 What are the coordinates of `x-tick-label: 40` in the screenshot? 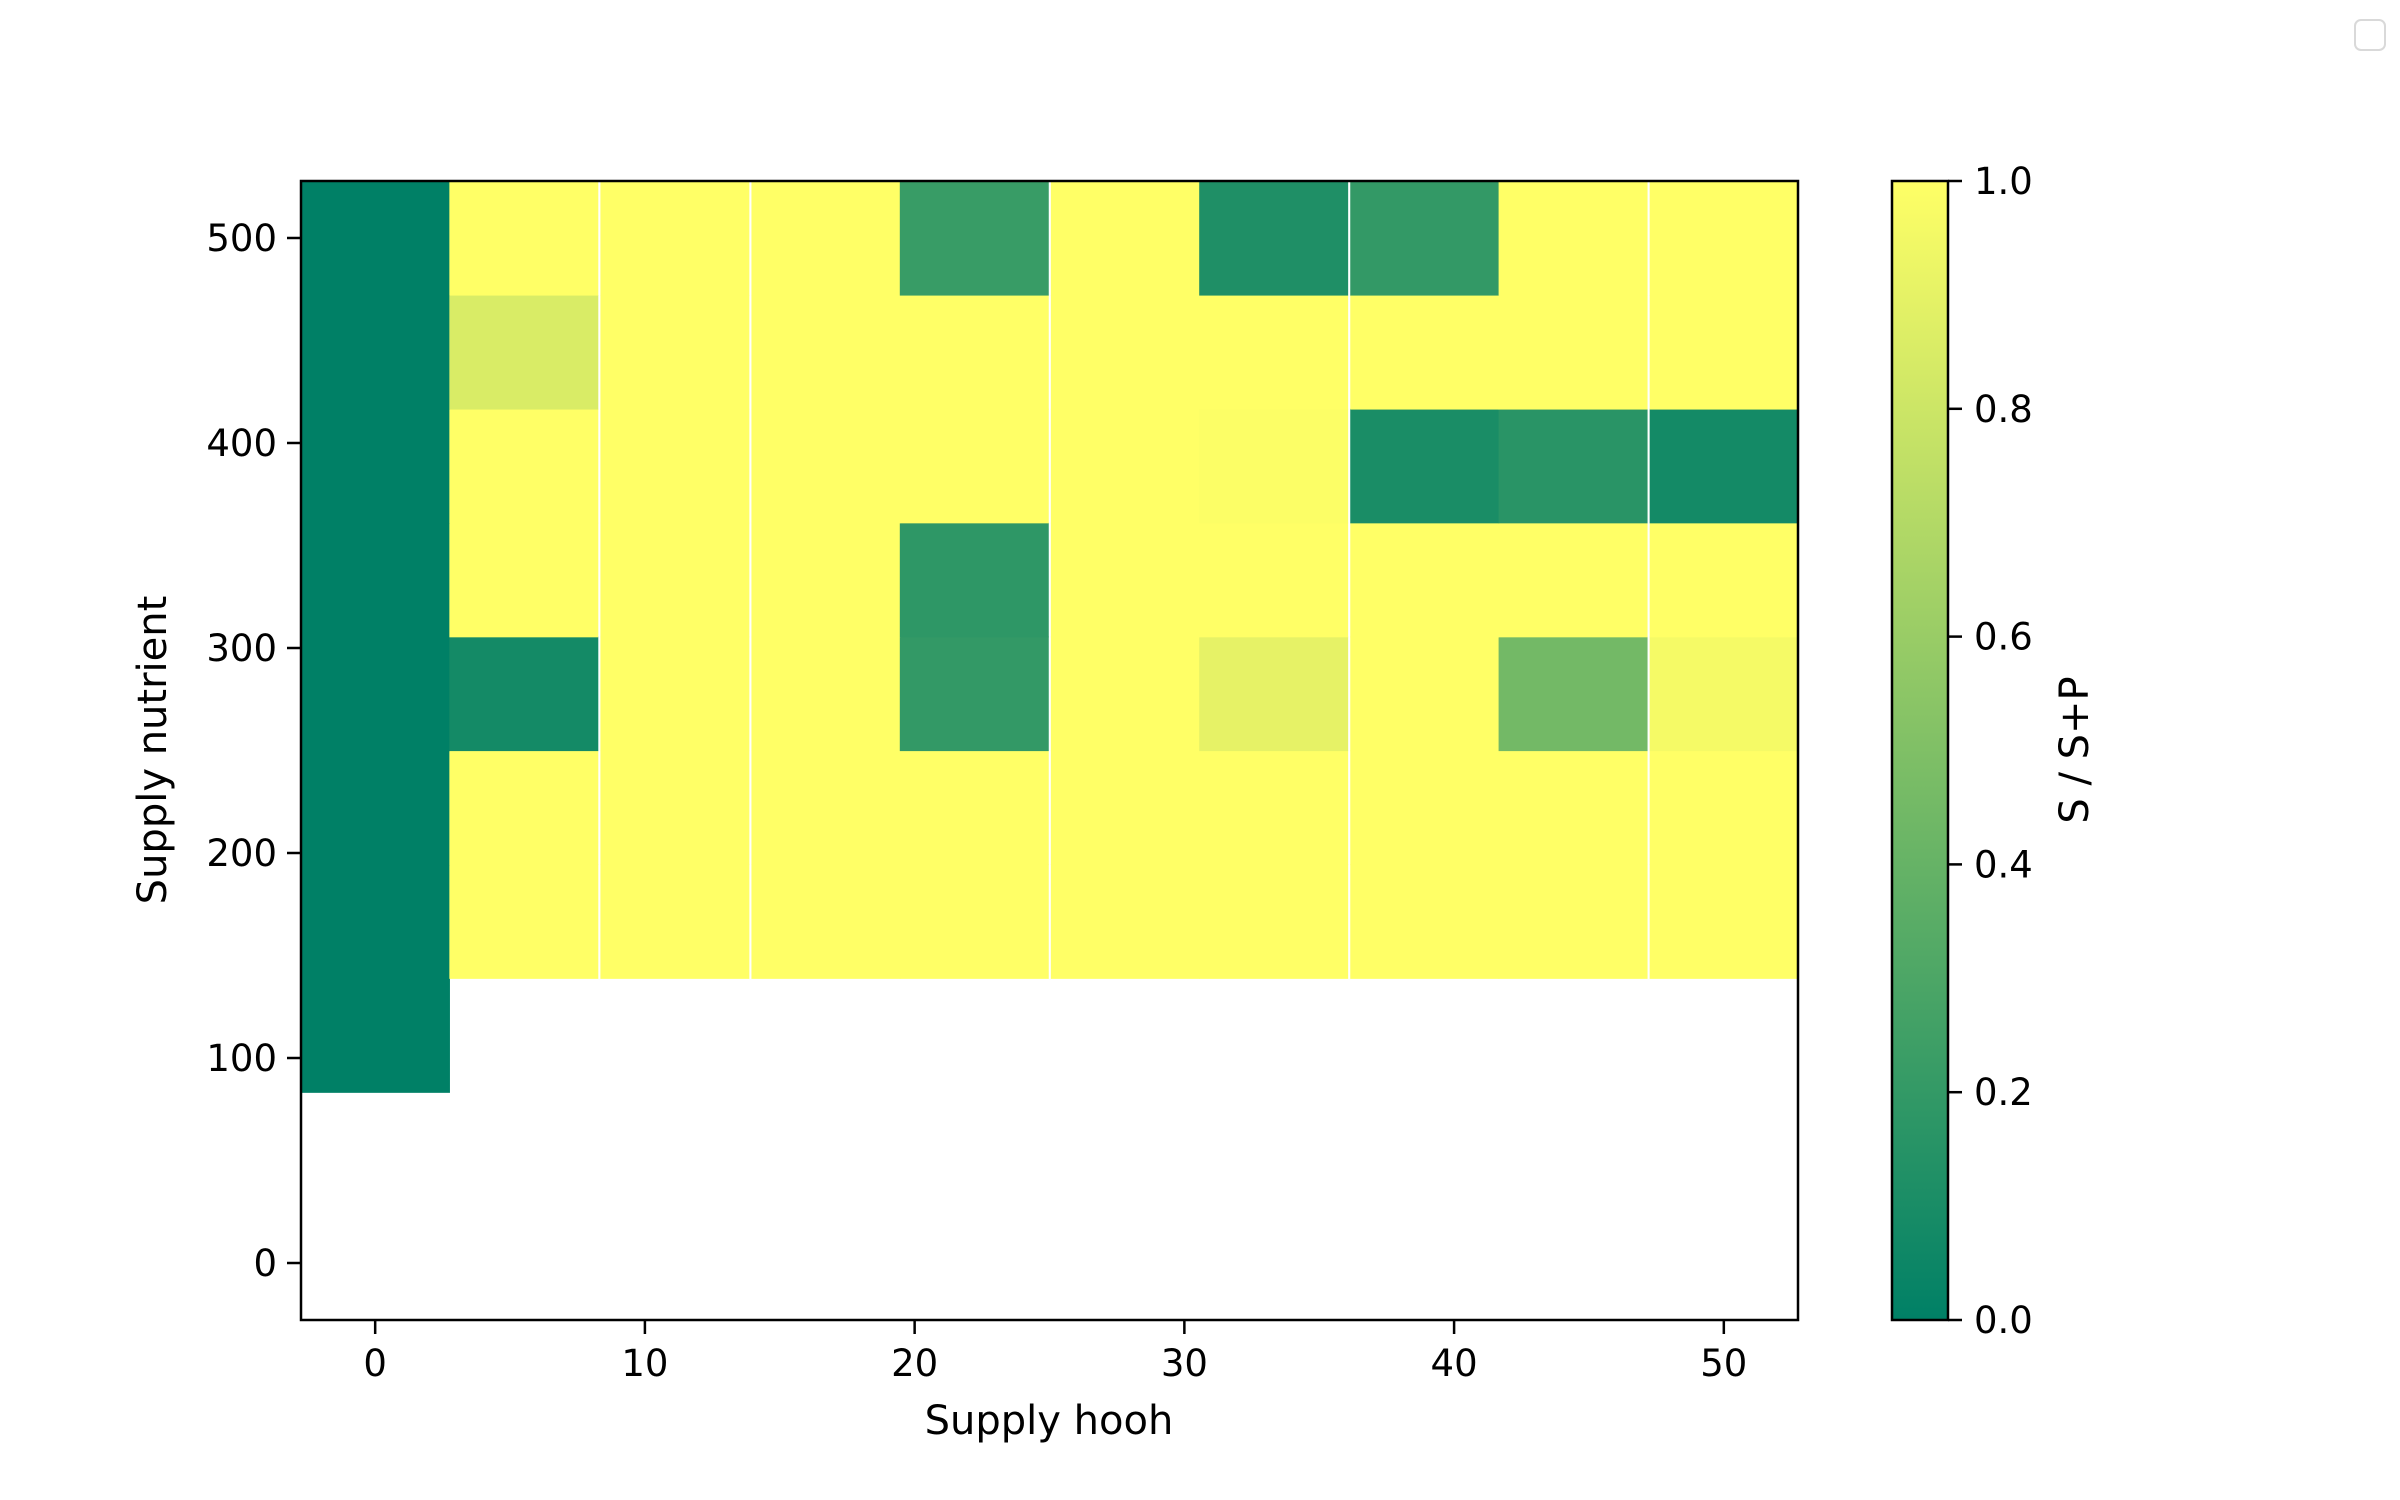 It's located at (1454, 1363).